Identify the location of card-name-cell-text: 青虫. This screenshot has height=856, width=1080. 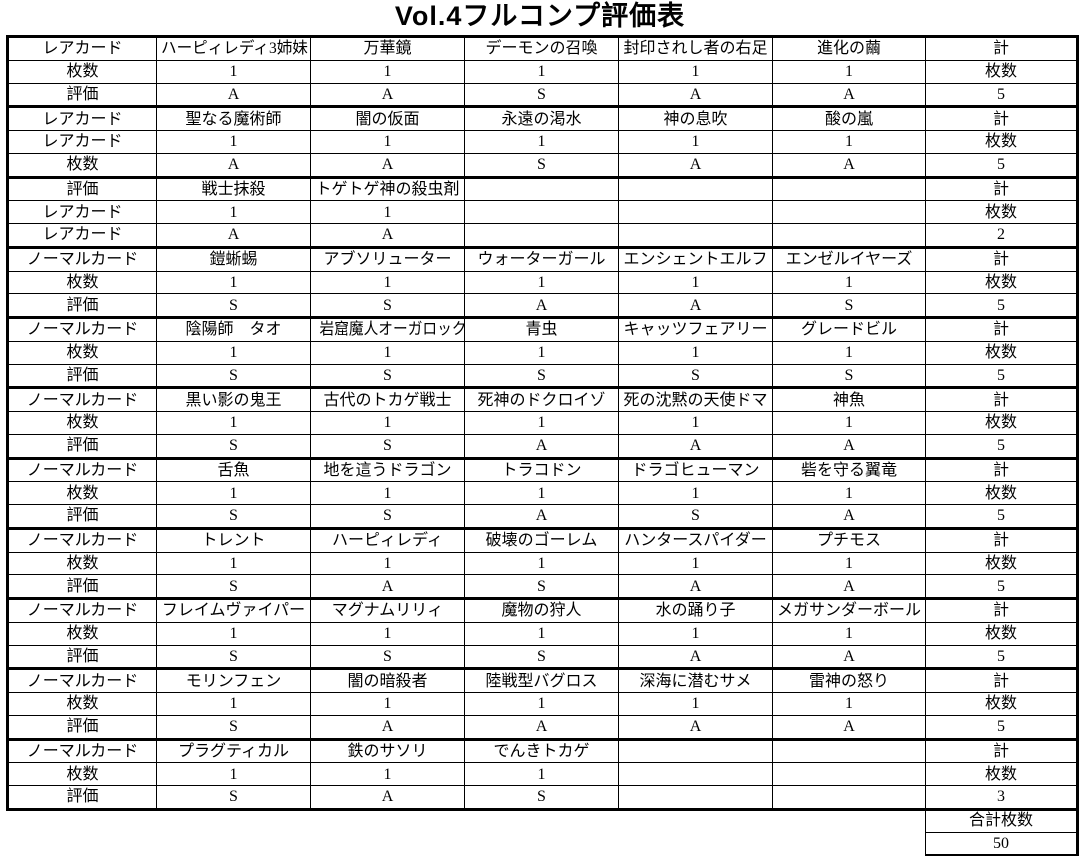
(541, 330).